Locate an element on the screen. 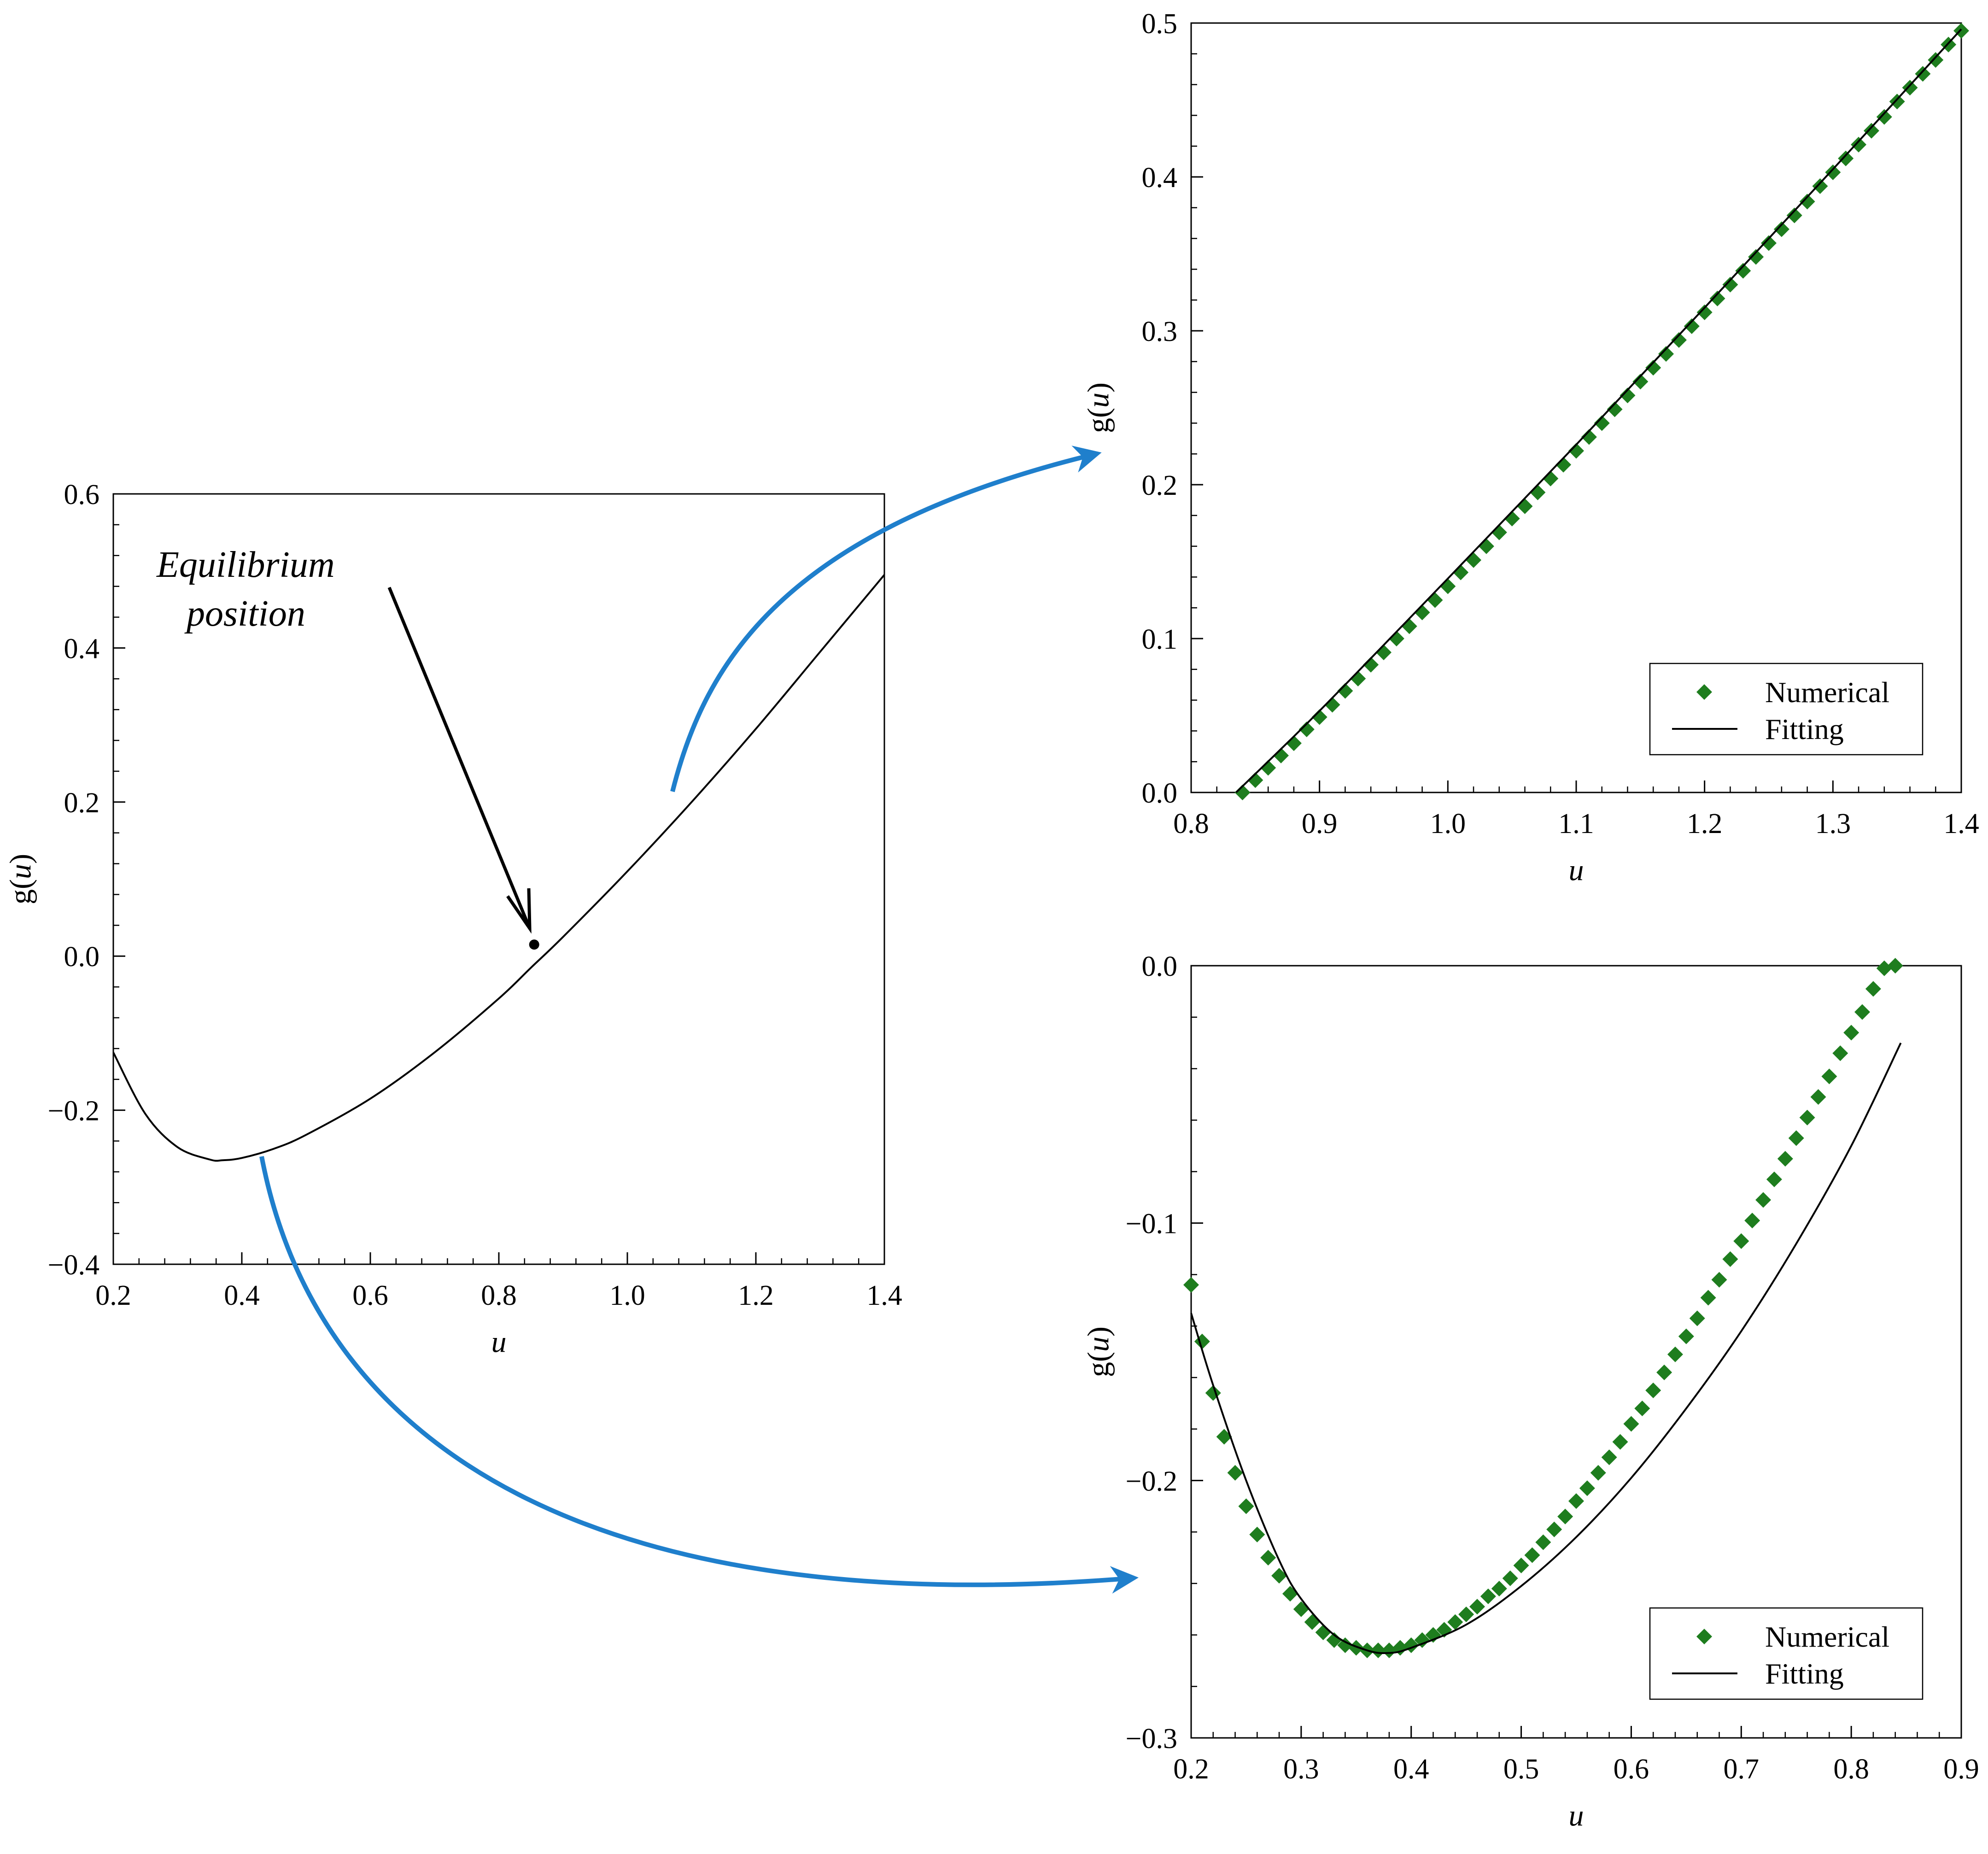  y-axis-label-variable: u is located at coordinates (1098, 1344).